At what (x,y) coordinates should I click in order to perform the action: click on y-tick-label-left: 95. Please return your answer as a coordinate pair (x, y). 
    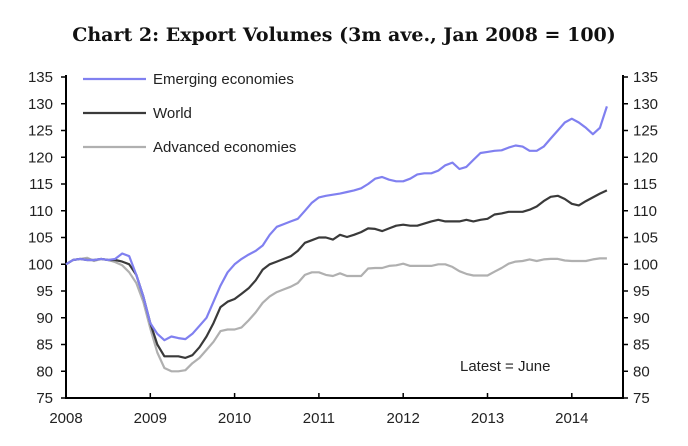
    Looking at the image, I should click on (44, 291).